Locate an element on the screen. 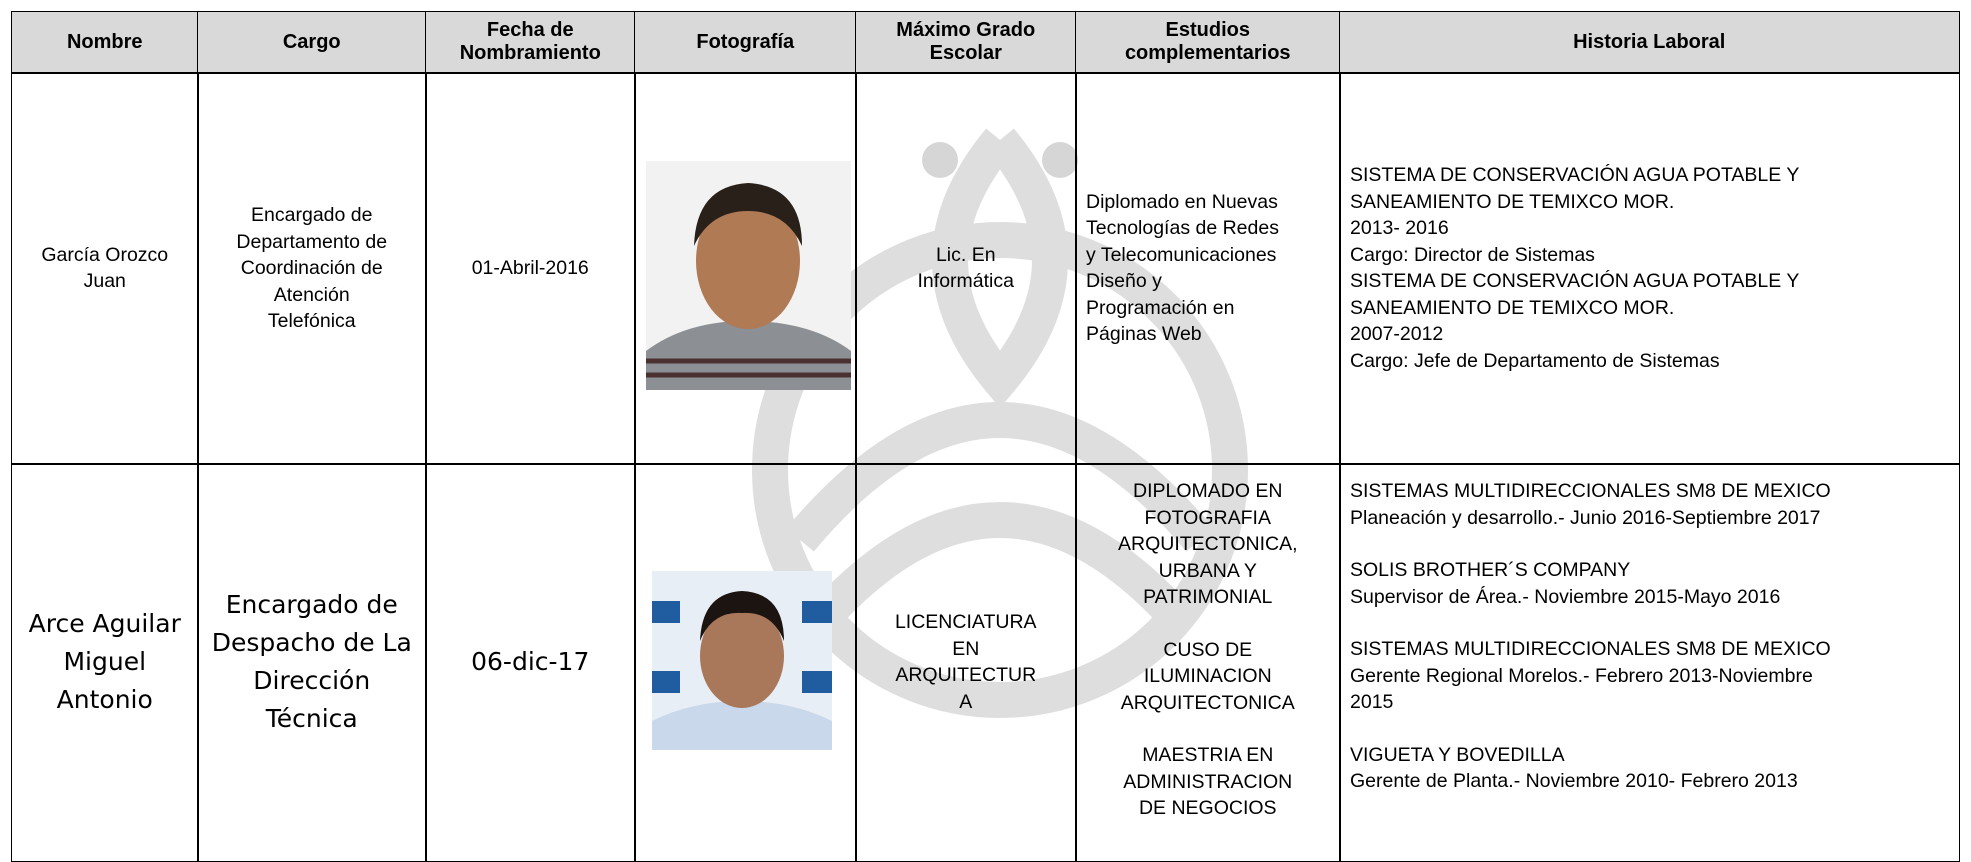  header-cell: Nombre is located at coordinates (105, 42).